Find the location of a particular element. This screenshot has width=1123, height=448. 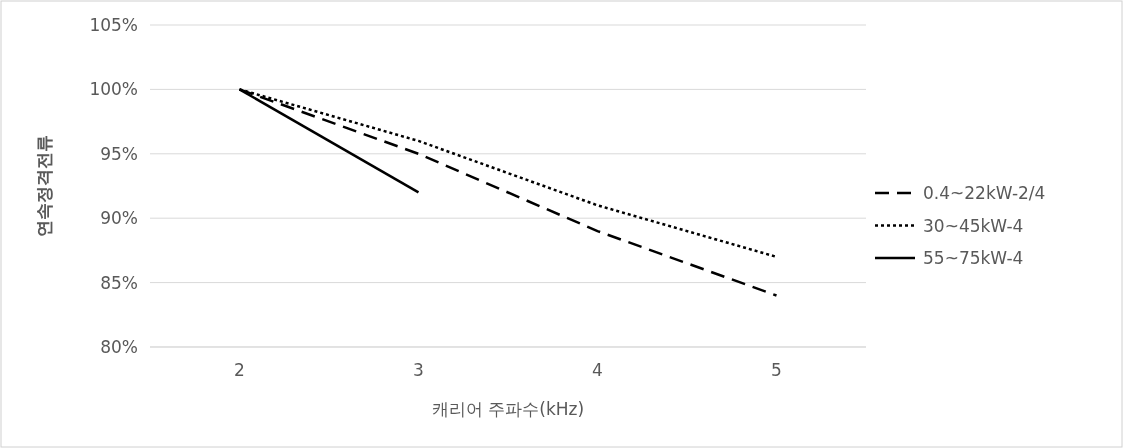

y-tick-label: 80% is located at coordinates (119, 347).